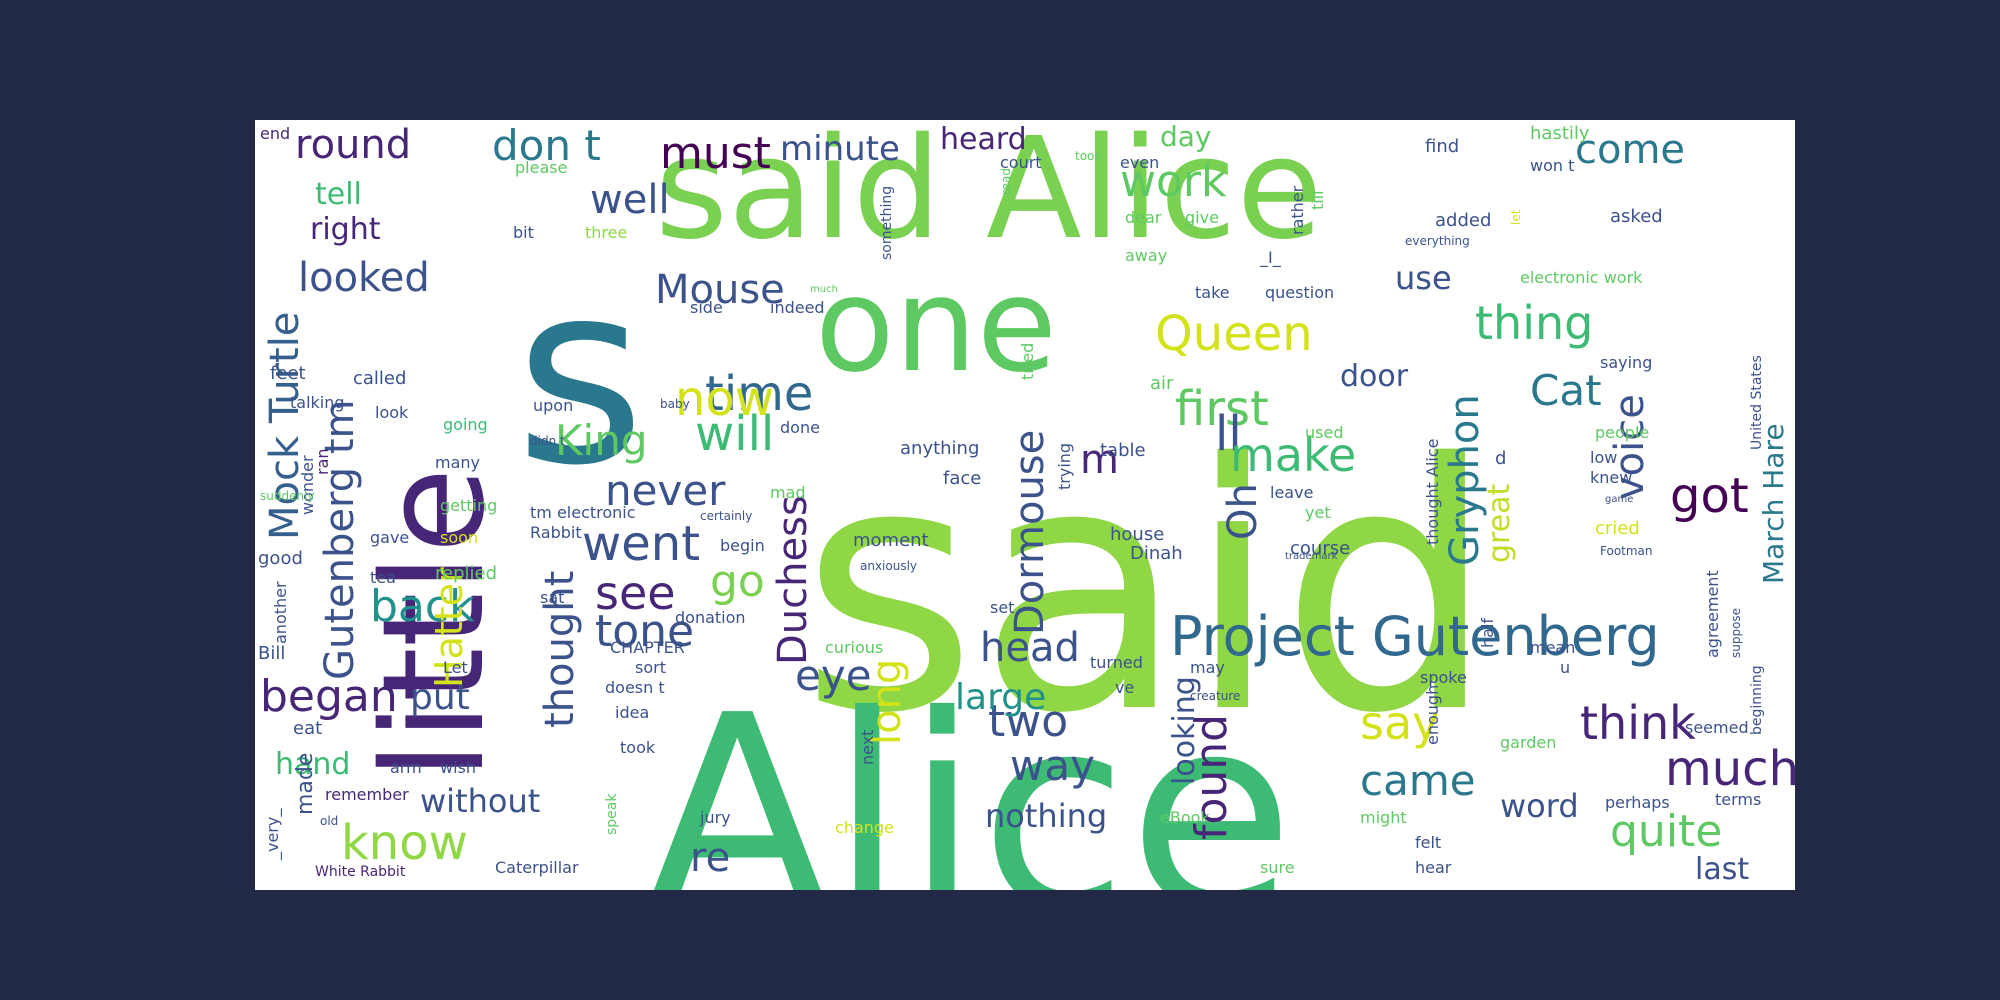 The height and width of the screenshot is (1000, 2000). I want to click on cloud-word: idea, so click(632, 712).